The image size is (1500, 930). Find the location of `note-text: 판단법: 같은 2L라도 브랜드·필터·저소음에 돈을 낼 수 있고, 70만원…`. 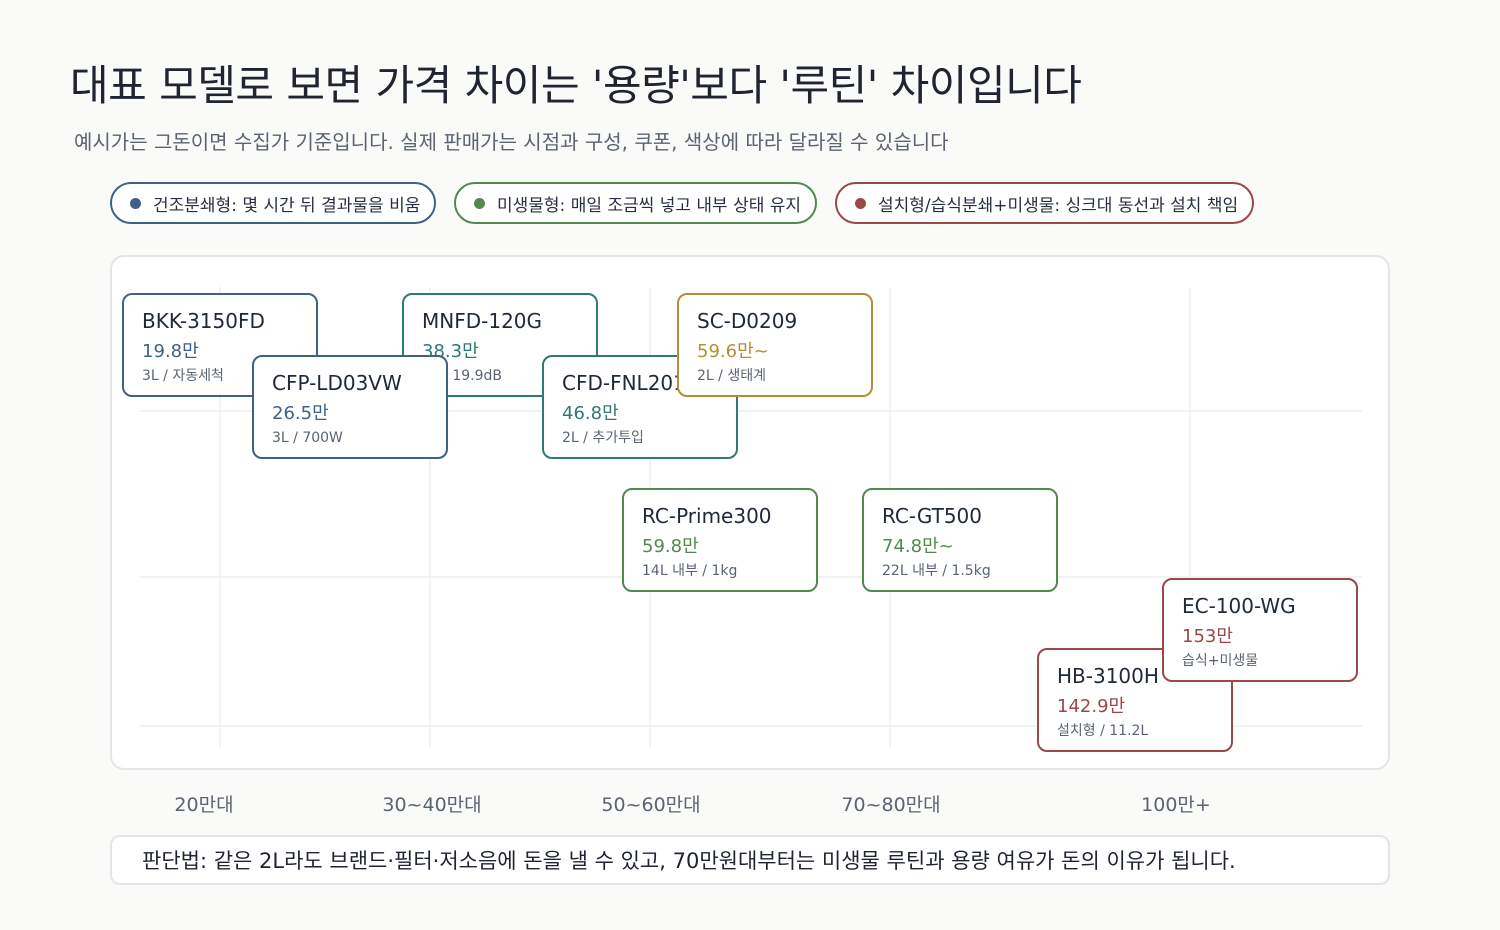

note-text: 판단법: 같은 2L라도 브랜드·필터·저소음에 돈을 낼 수 있고, 70만원… is located at coordinates (689, 861).